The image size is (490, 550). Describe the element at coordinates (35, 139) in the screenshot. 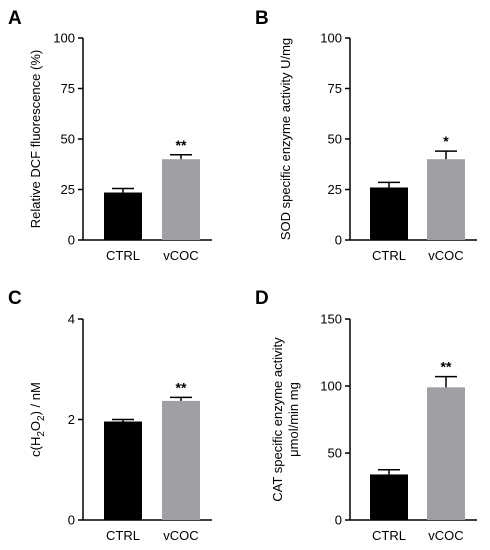

I see `y-axis-title: Relative DCF fluorescence (%)` at that location.